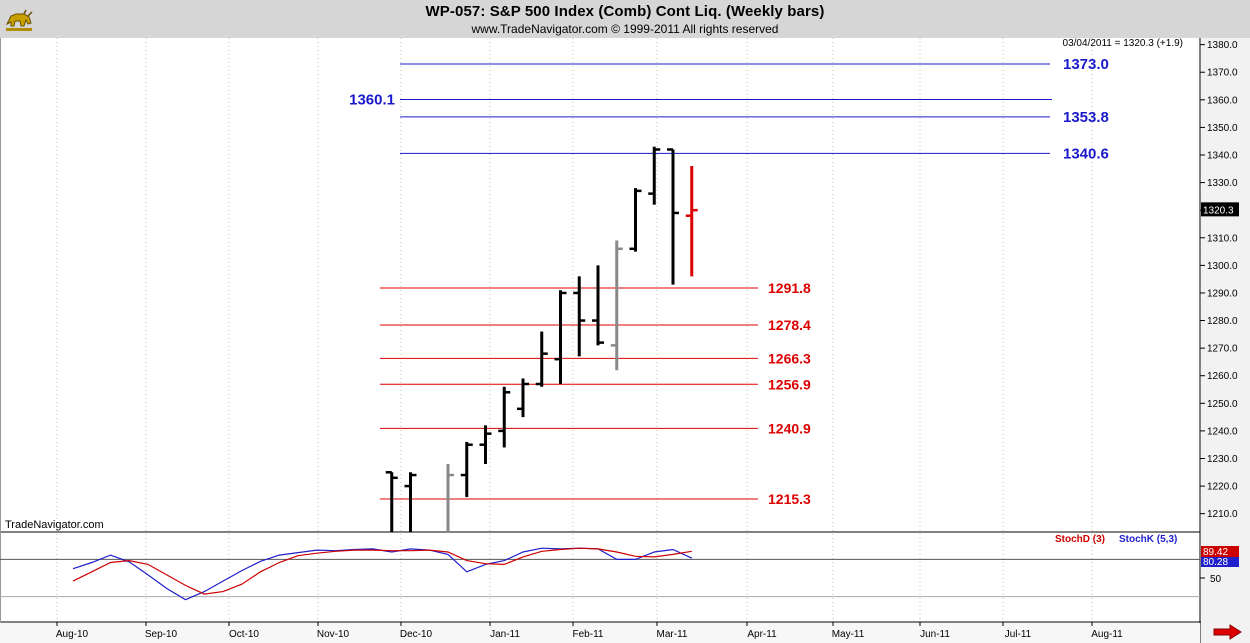 The width and height of the screenshot is (1250, 643). What do you see at coordinates (762, 634) in the screenshot?
I see `x-tick-label: Apr-11` at bounding box center [762, 634].